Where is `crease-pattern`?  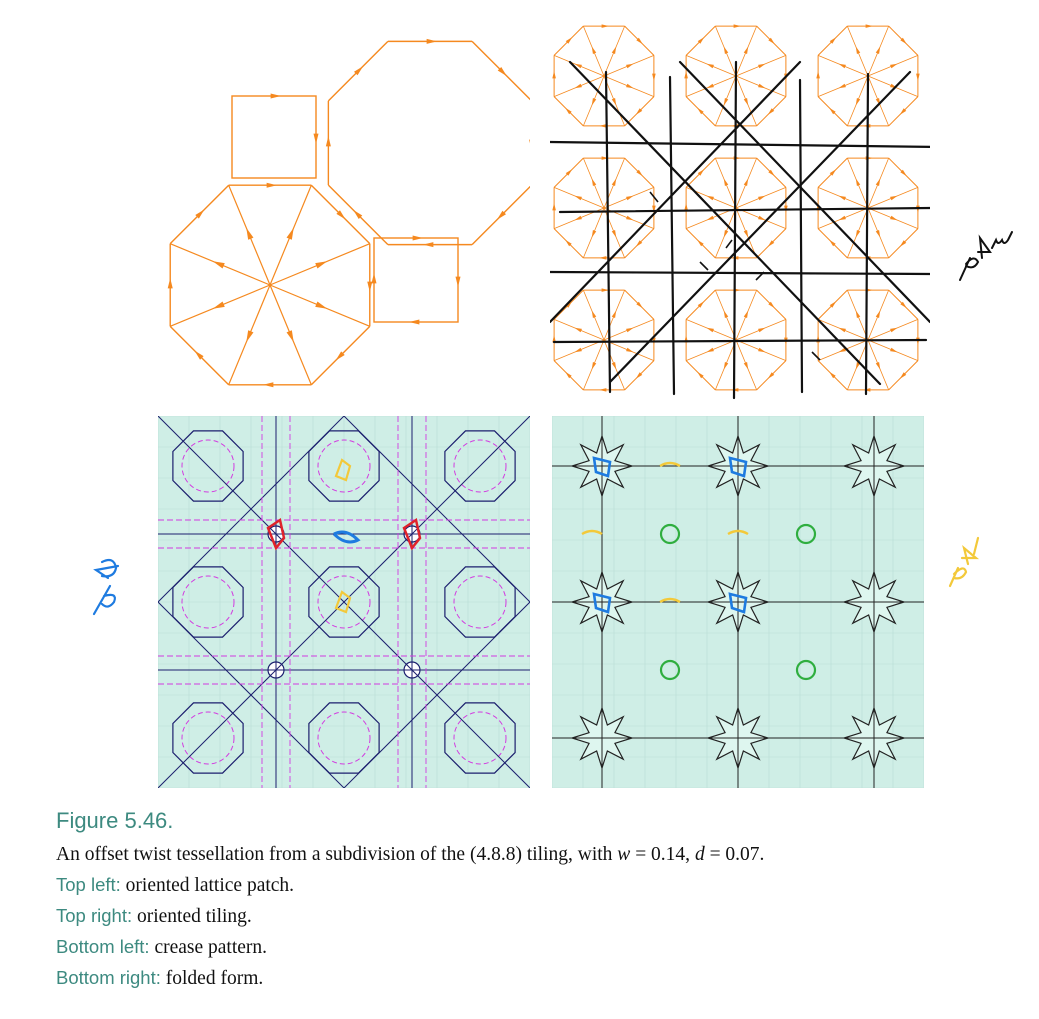
crease-pattern is located at coordinates (344, 602).